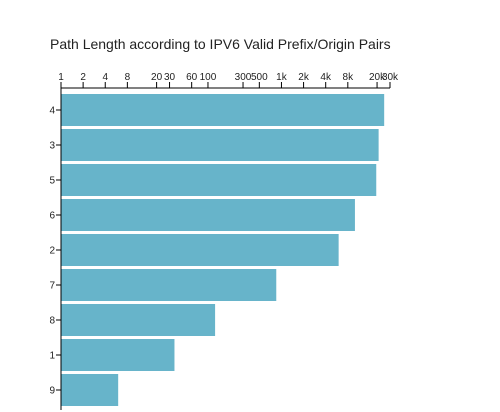 This screenshot has height=412, width=500. I want to click on x-tick-label: 2, so click(83, 77).